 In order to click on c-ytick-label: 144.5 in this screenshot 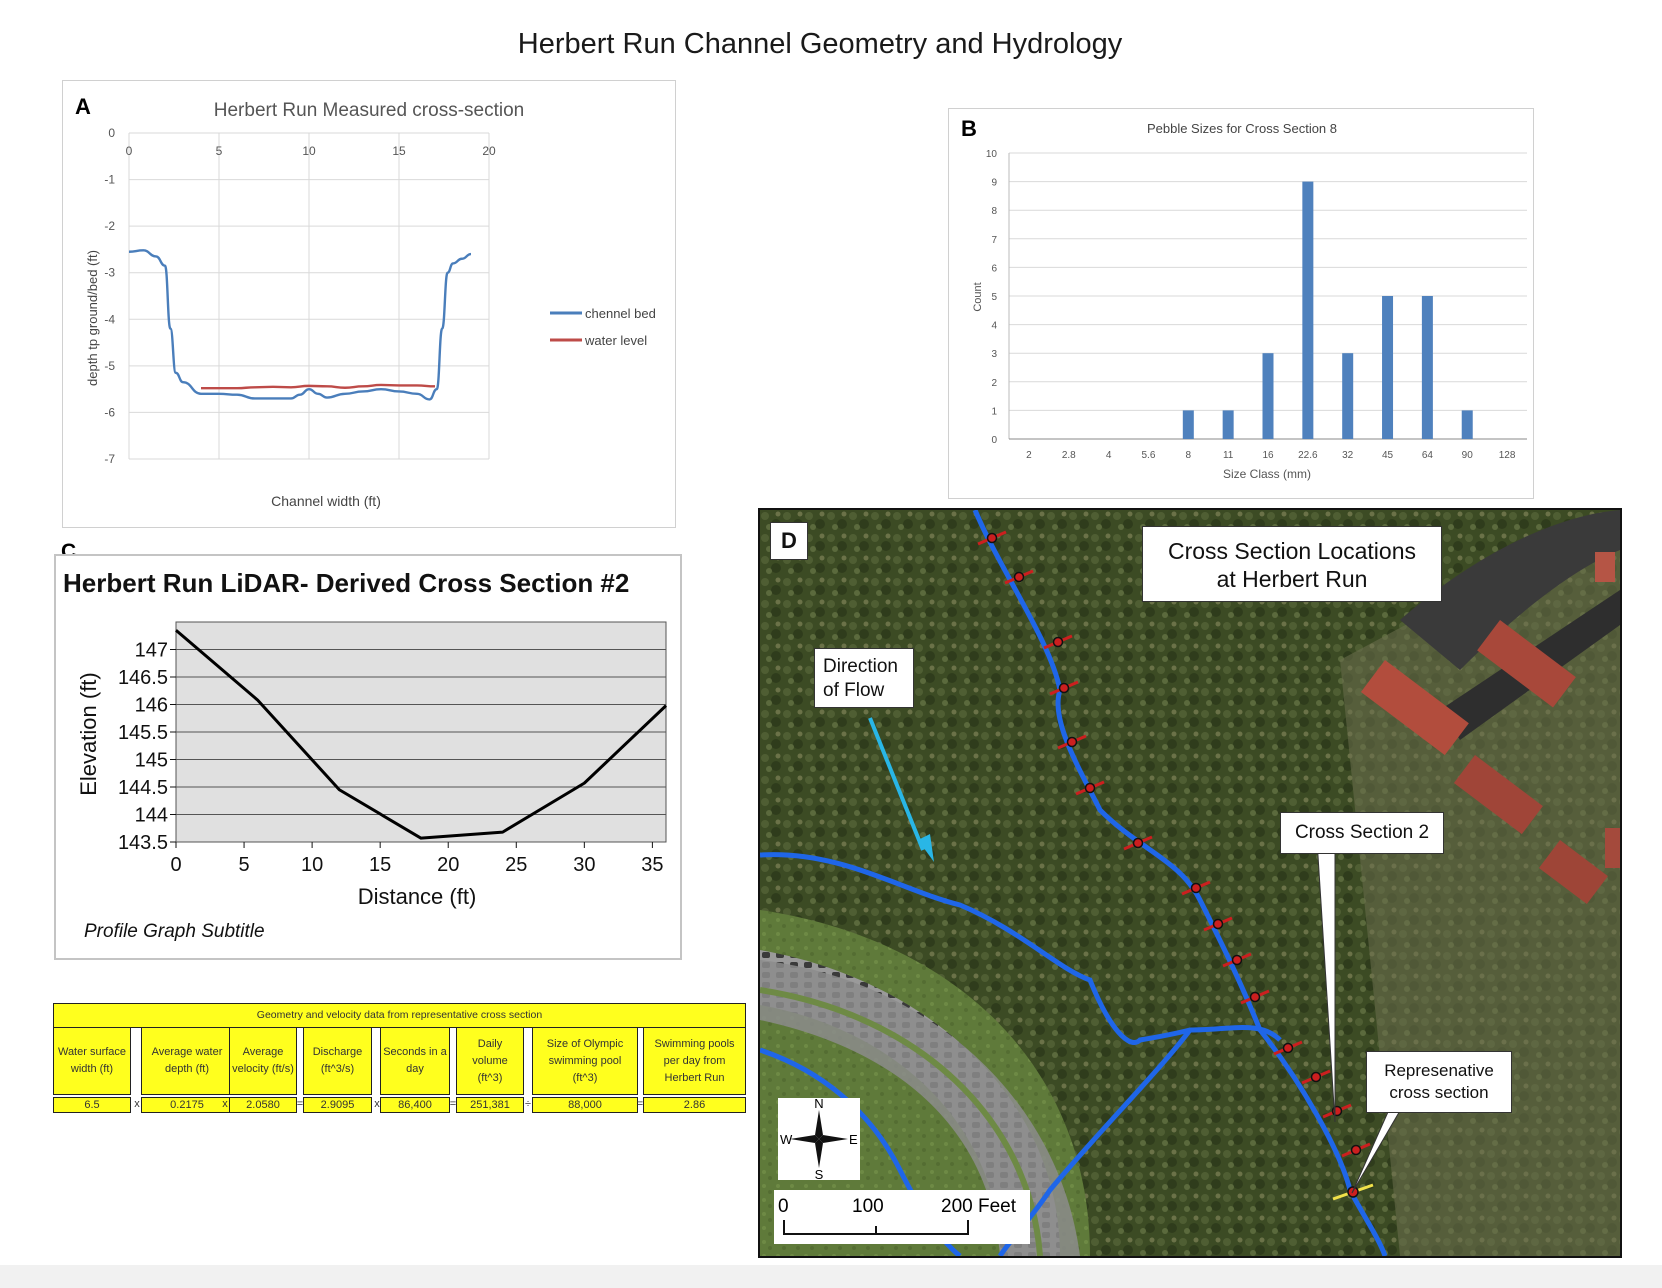, I will do `click(143, 788)`.